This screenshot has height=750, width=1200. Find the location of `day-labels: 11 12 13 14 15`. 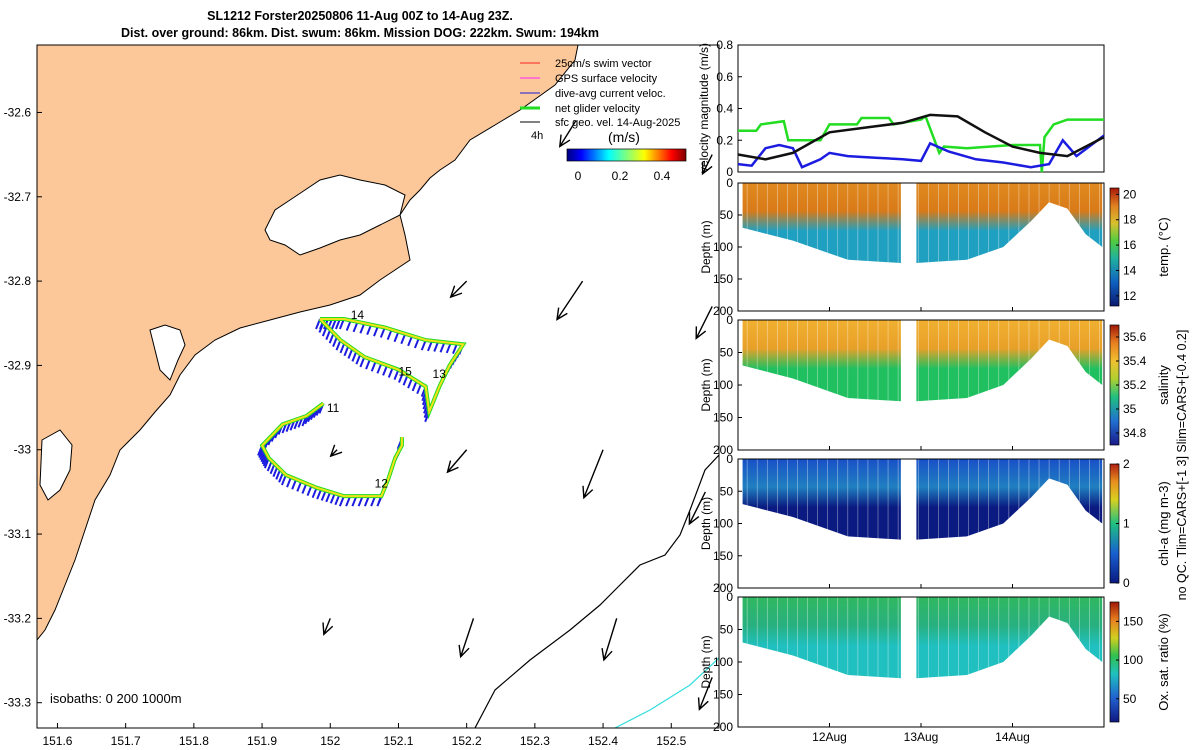

day-labels: 11 12 13 14 15 is located at coordinates (386, 399).